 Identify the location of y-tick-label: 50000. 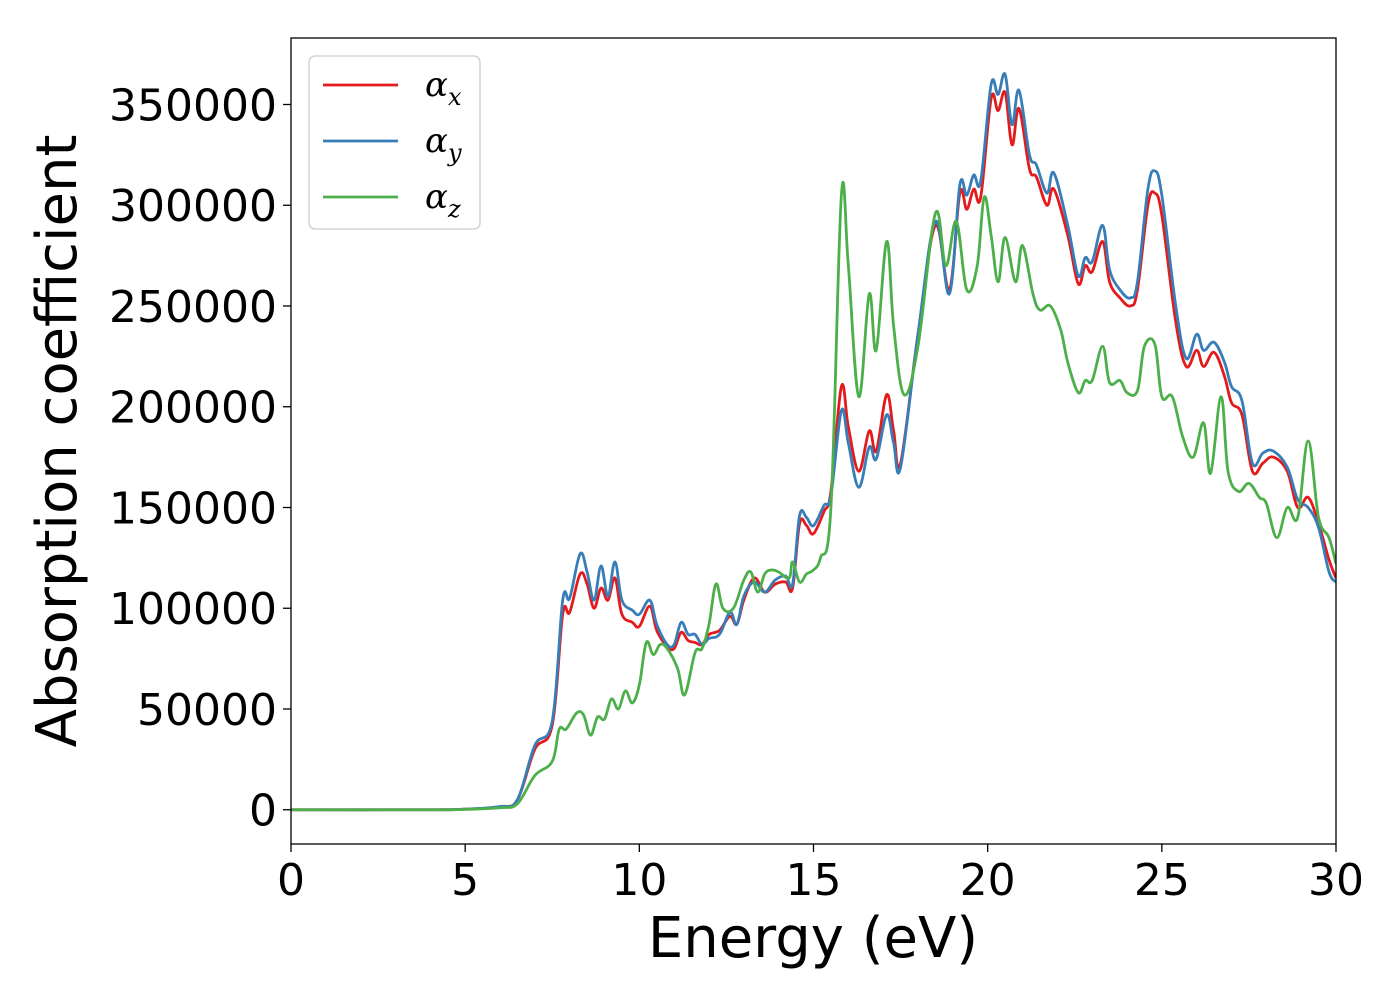
(207, 710).